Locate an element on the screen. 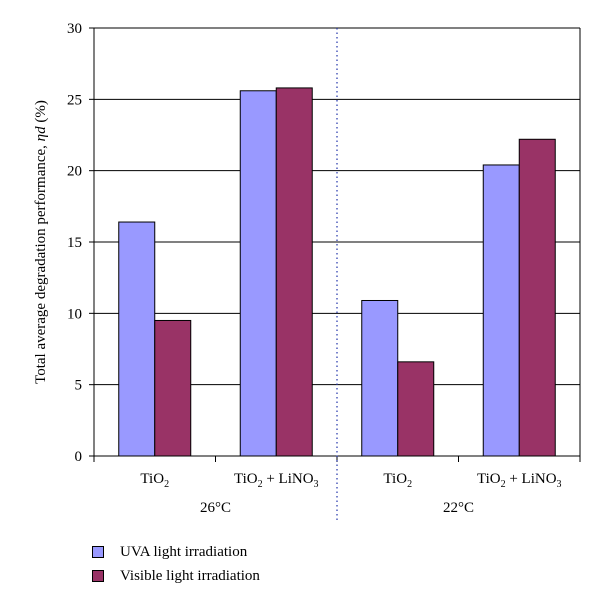 This screenshot has height=606, width=600. legend-item-uva: UVA light irradiation is located at coordinates (176, 552).